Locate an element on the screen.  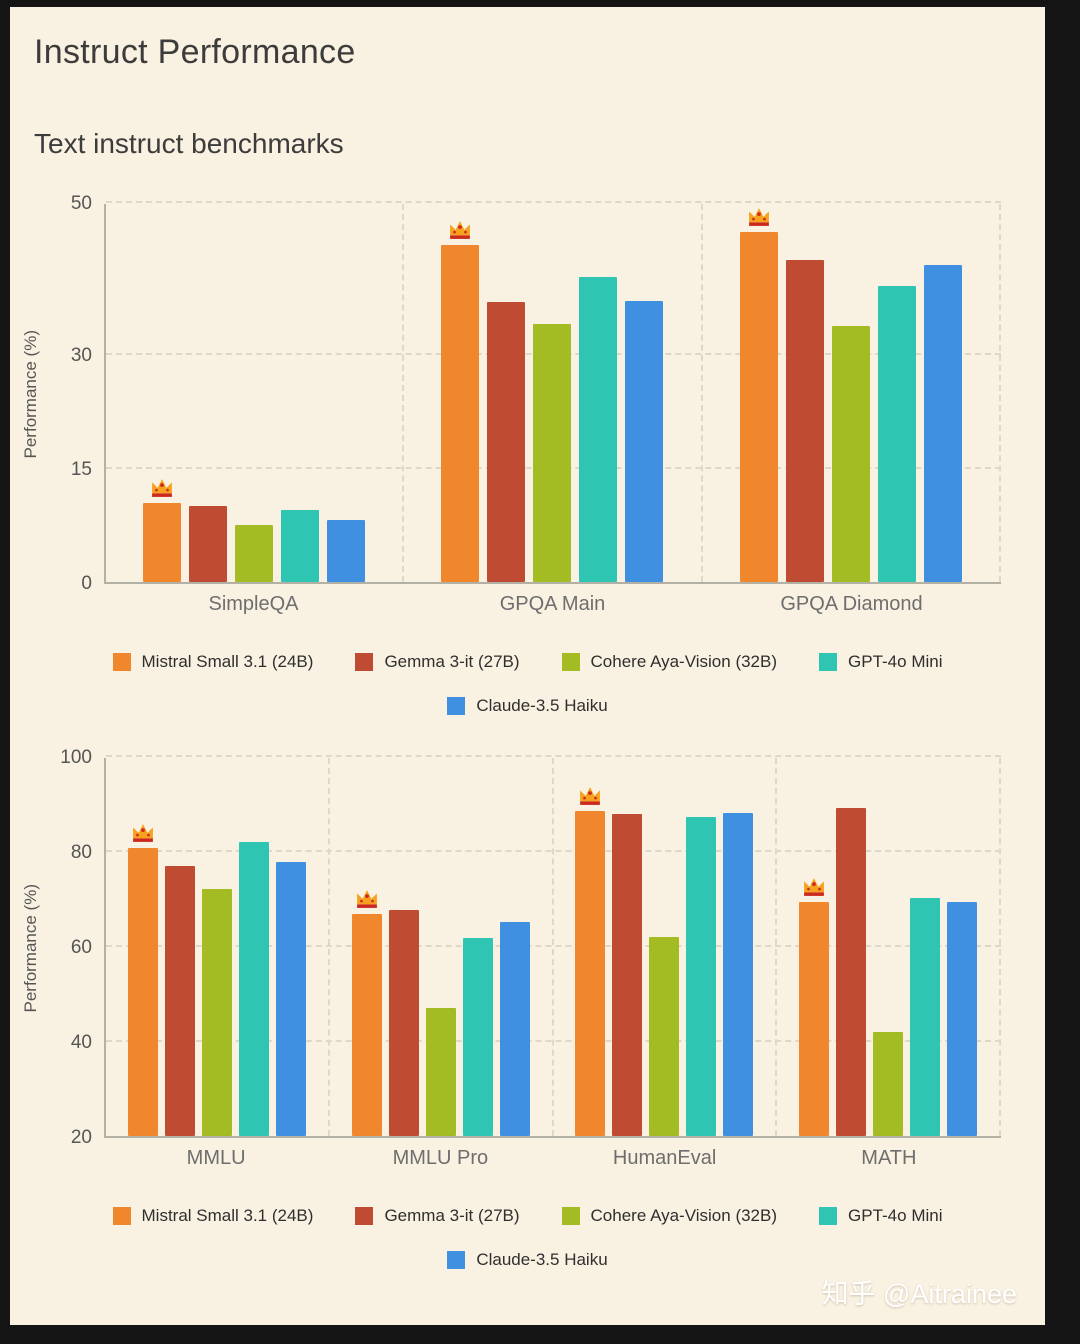
bar-simpleqa-cohere-aya-vision-32b is located at coordinates (254, 553).